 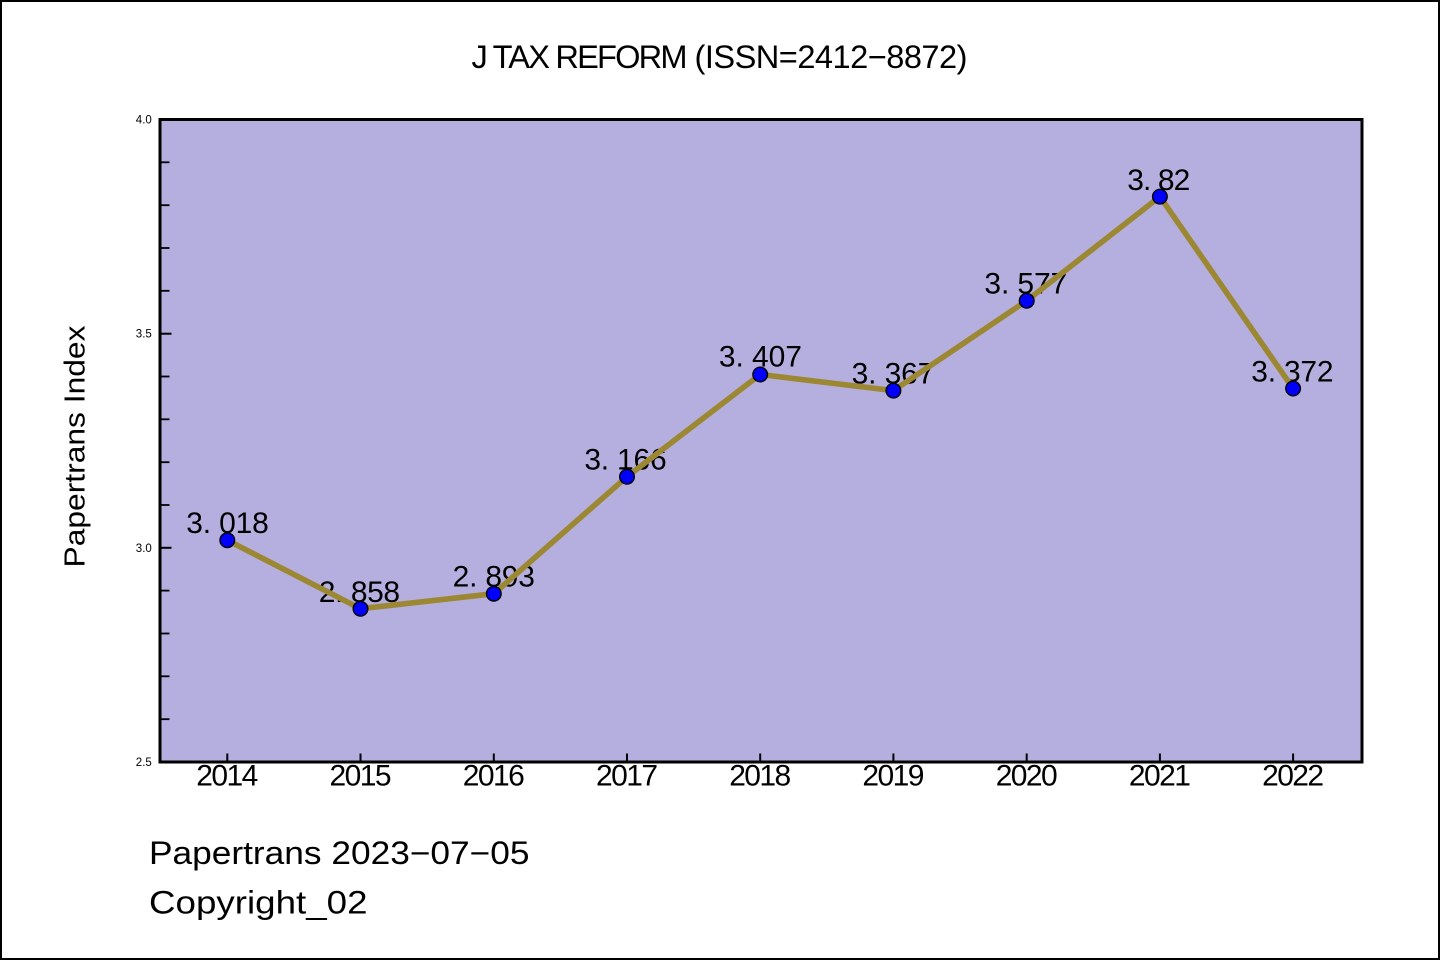 What do you see at coordinates (760, 776) in the screenshot?
I see `svg-text: 2018` at bounding box center [760, 776].